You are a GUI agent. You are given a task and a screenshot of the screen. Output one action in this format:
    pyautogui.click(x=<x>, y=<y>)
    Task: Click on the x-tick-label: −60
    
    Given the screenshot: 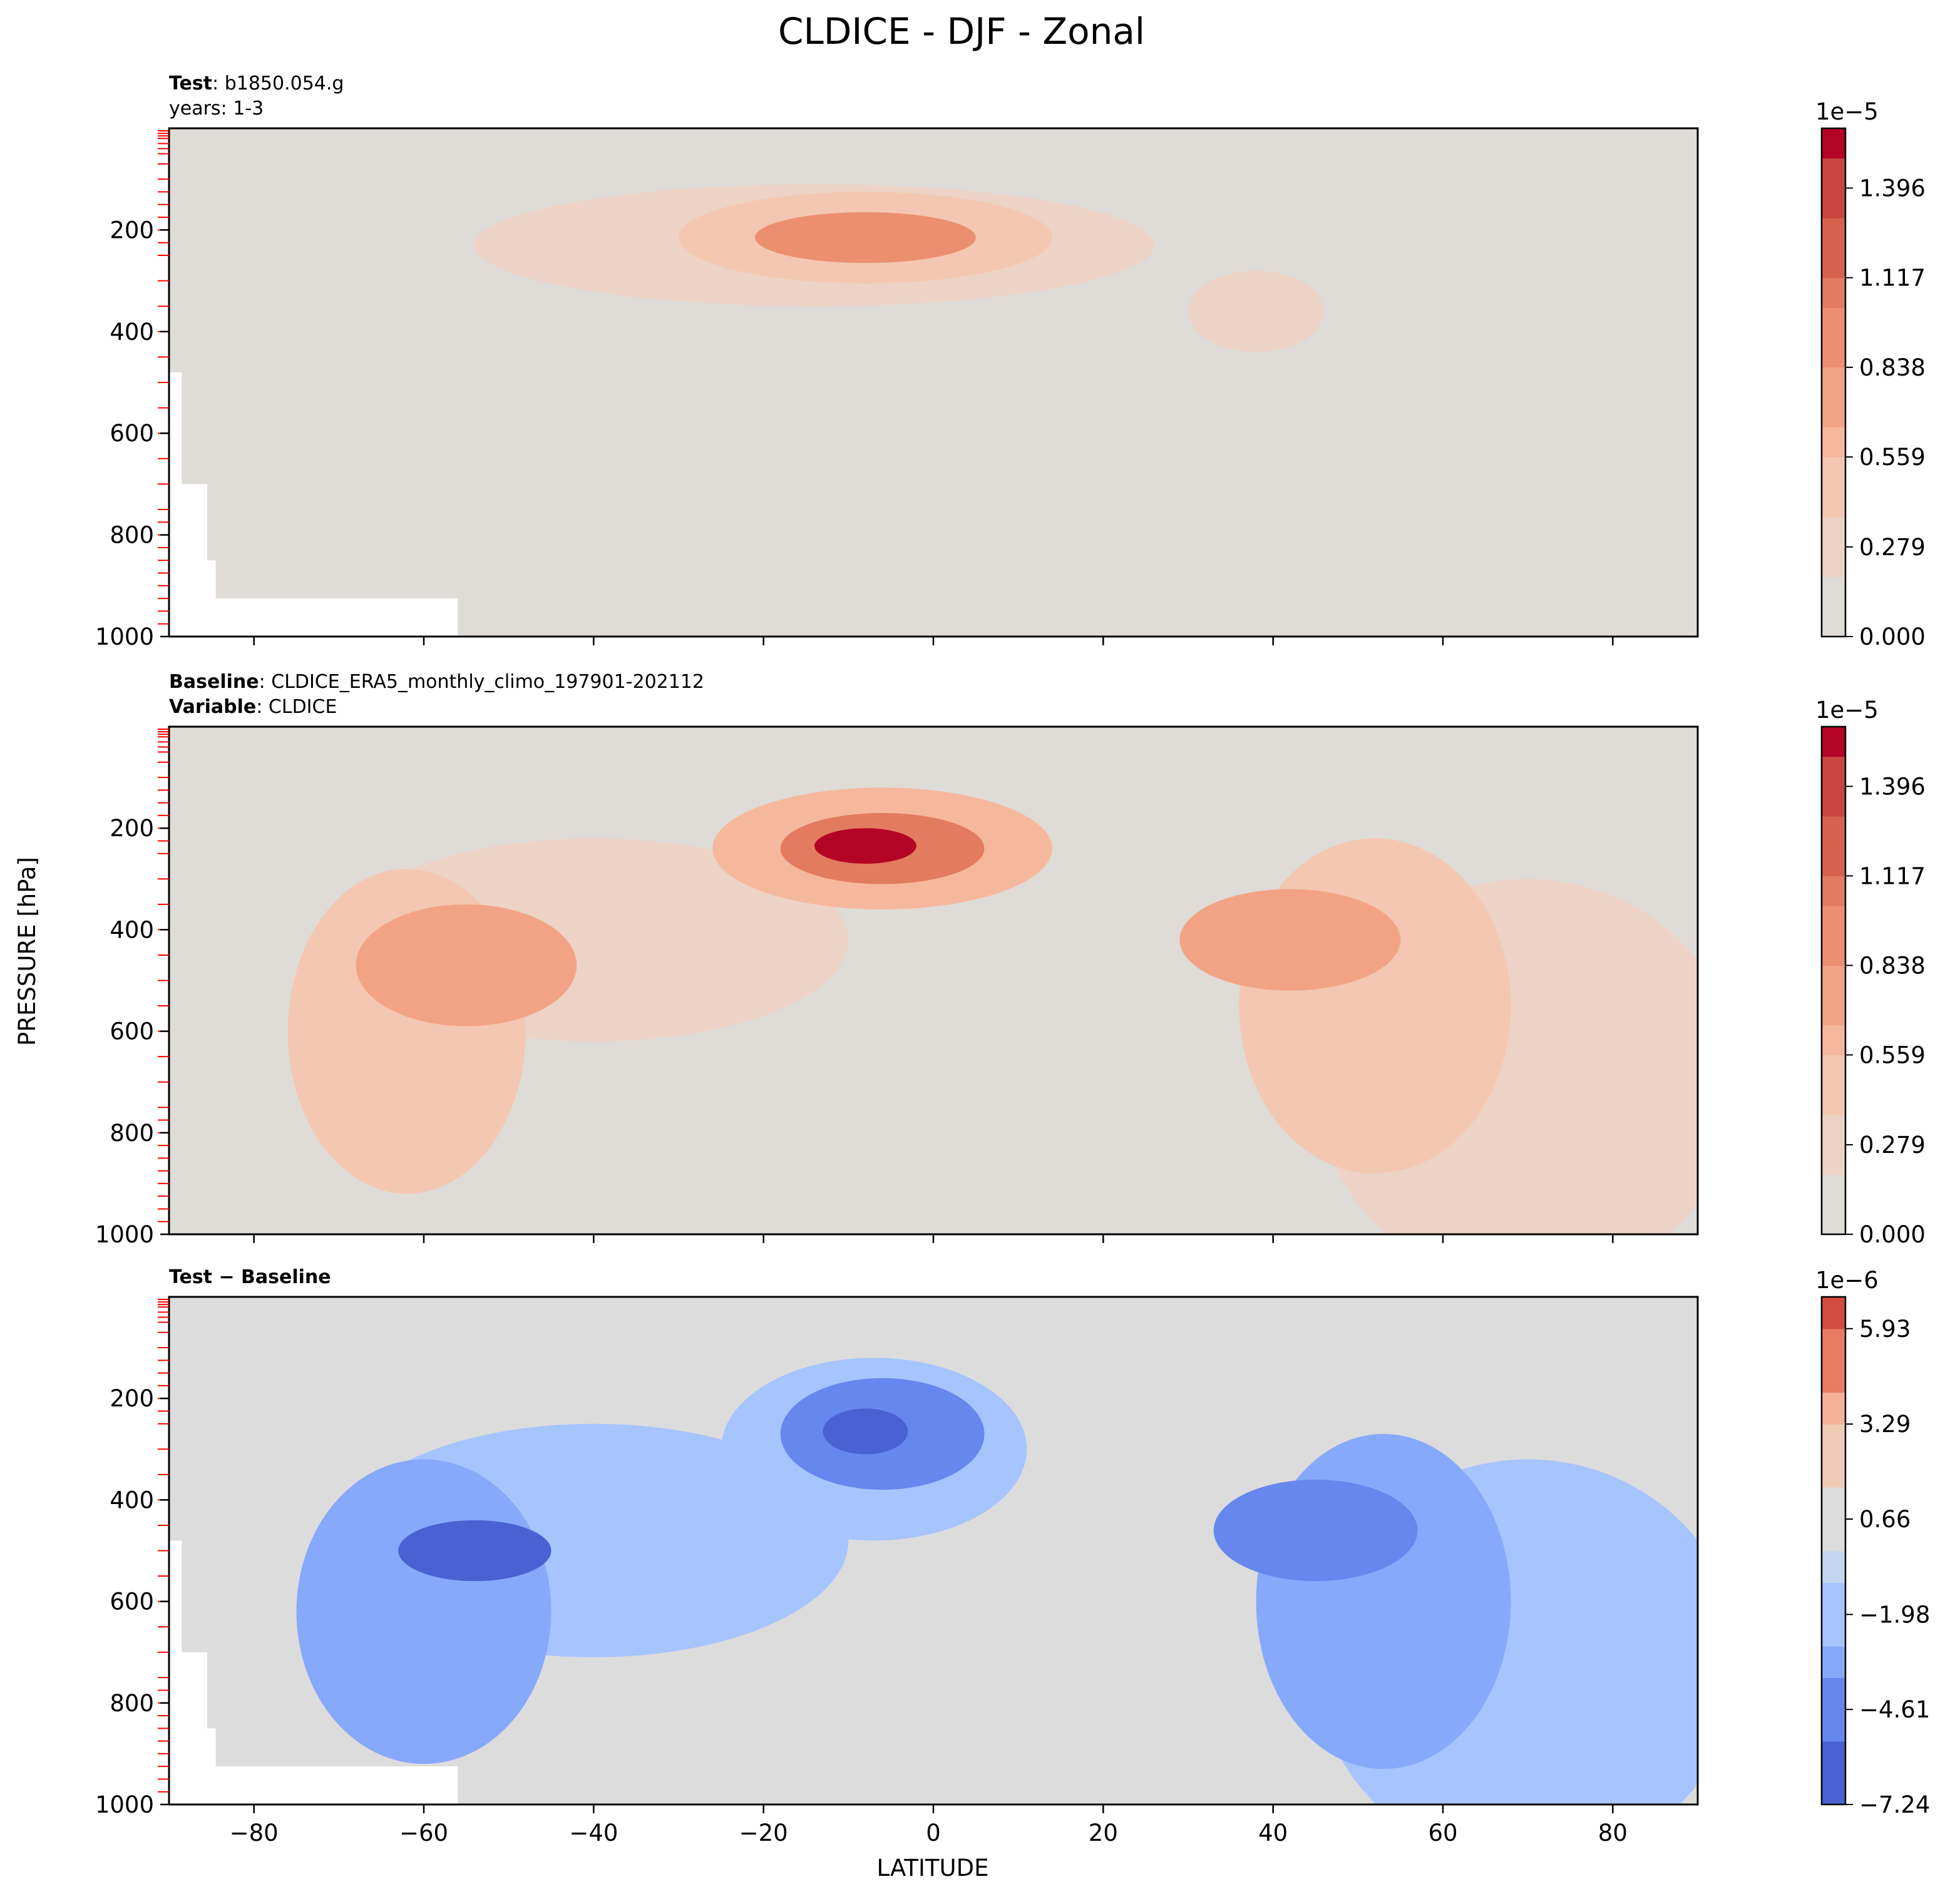 What is the action you would take?
    pyautogui.click(x=423, y=1833)
    